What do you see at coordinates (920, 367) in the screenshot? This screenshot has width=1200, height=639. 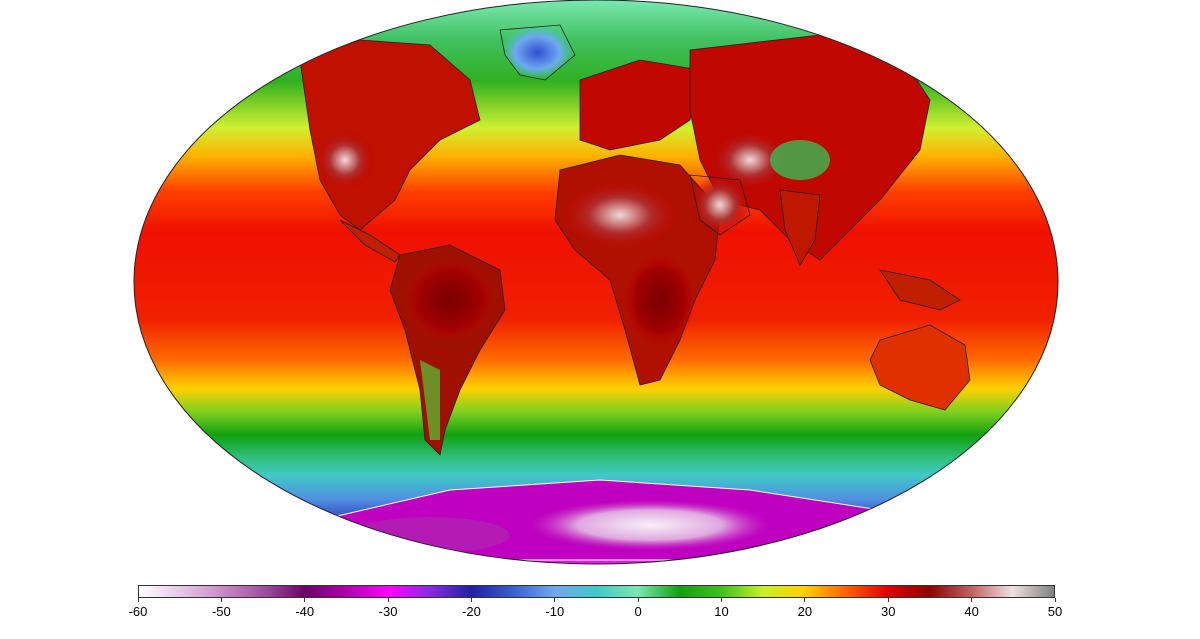 I see `australia-landmass` at bounding box center [920, 367].